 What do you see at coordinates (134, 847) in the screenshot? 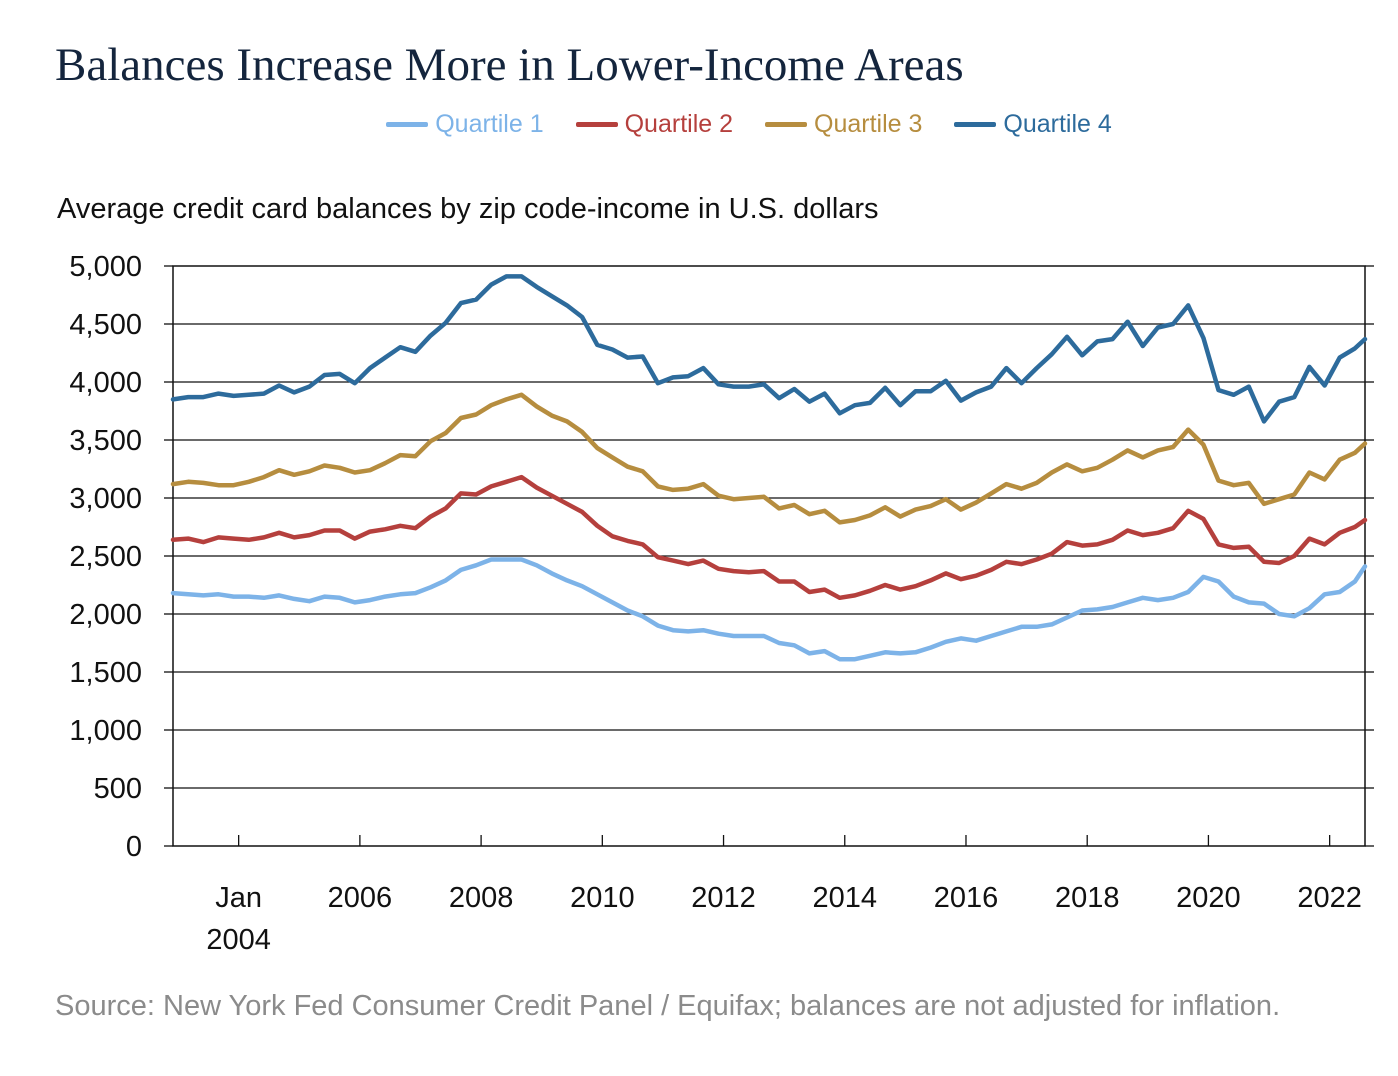
I see `y-tick-label-0: 0` at bounding box center [134, 847].